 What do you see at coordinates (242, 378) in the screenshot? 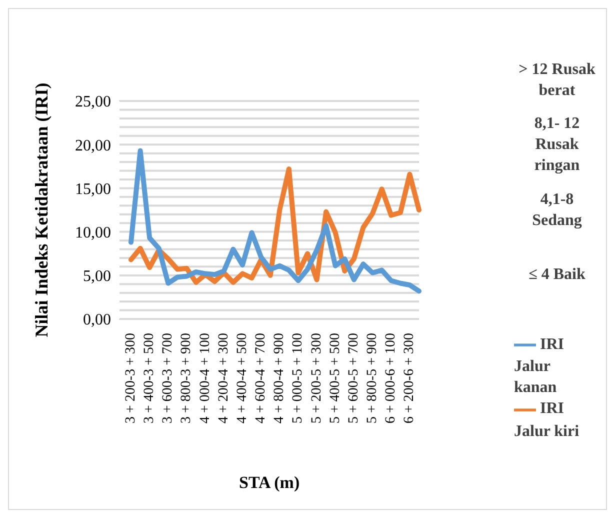
I see `x-tick-label: 4 + 400-4 + 500` at bounding box center [242, 378].